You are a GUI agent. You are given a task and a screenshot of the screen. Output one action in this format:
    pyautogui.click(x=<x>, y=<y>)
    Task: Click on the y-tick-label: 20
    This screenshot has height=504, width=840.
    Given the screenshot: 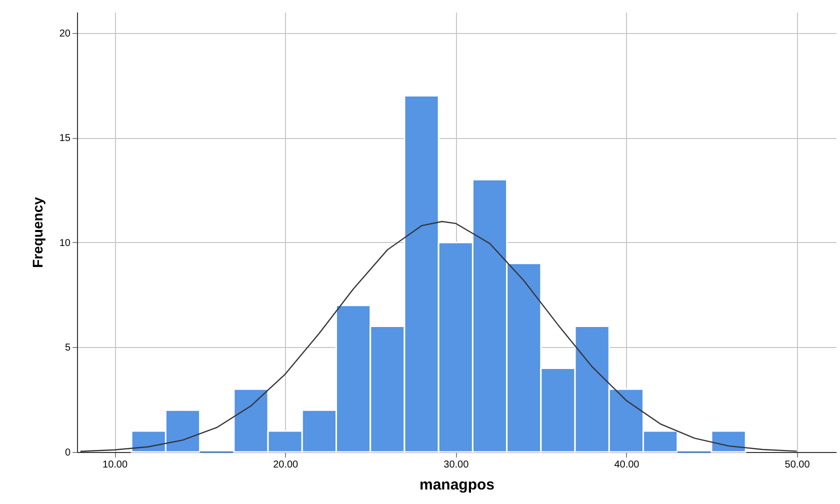 What is the action you would take?
    pyautogui.click(x=65, y=34)
    